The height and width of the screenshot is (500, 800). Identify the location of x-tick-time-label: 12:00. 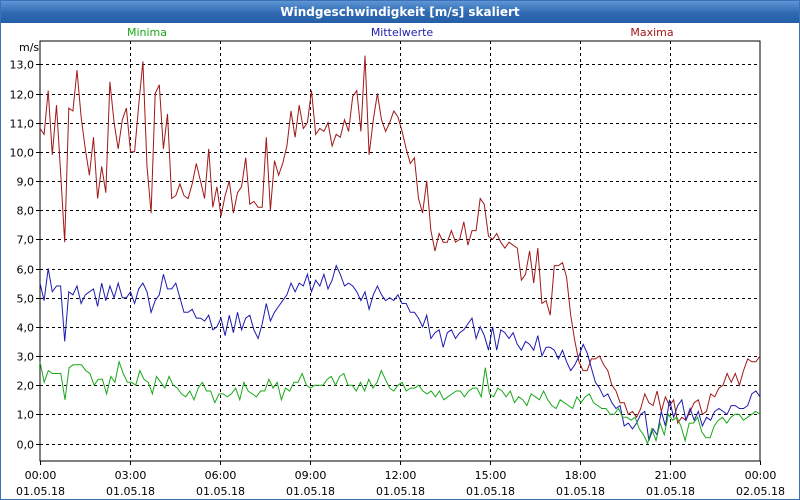
(401, 475).